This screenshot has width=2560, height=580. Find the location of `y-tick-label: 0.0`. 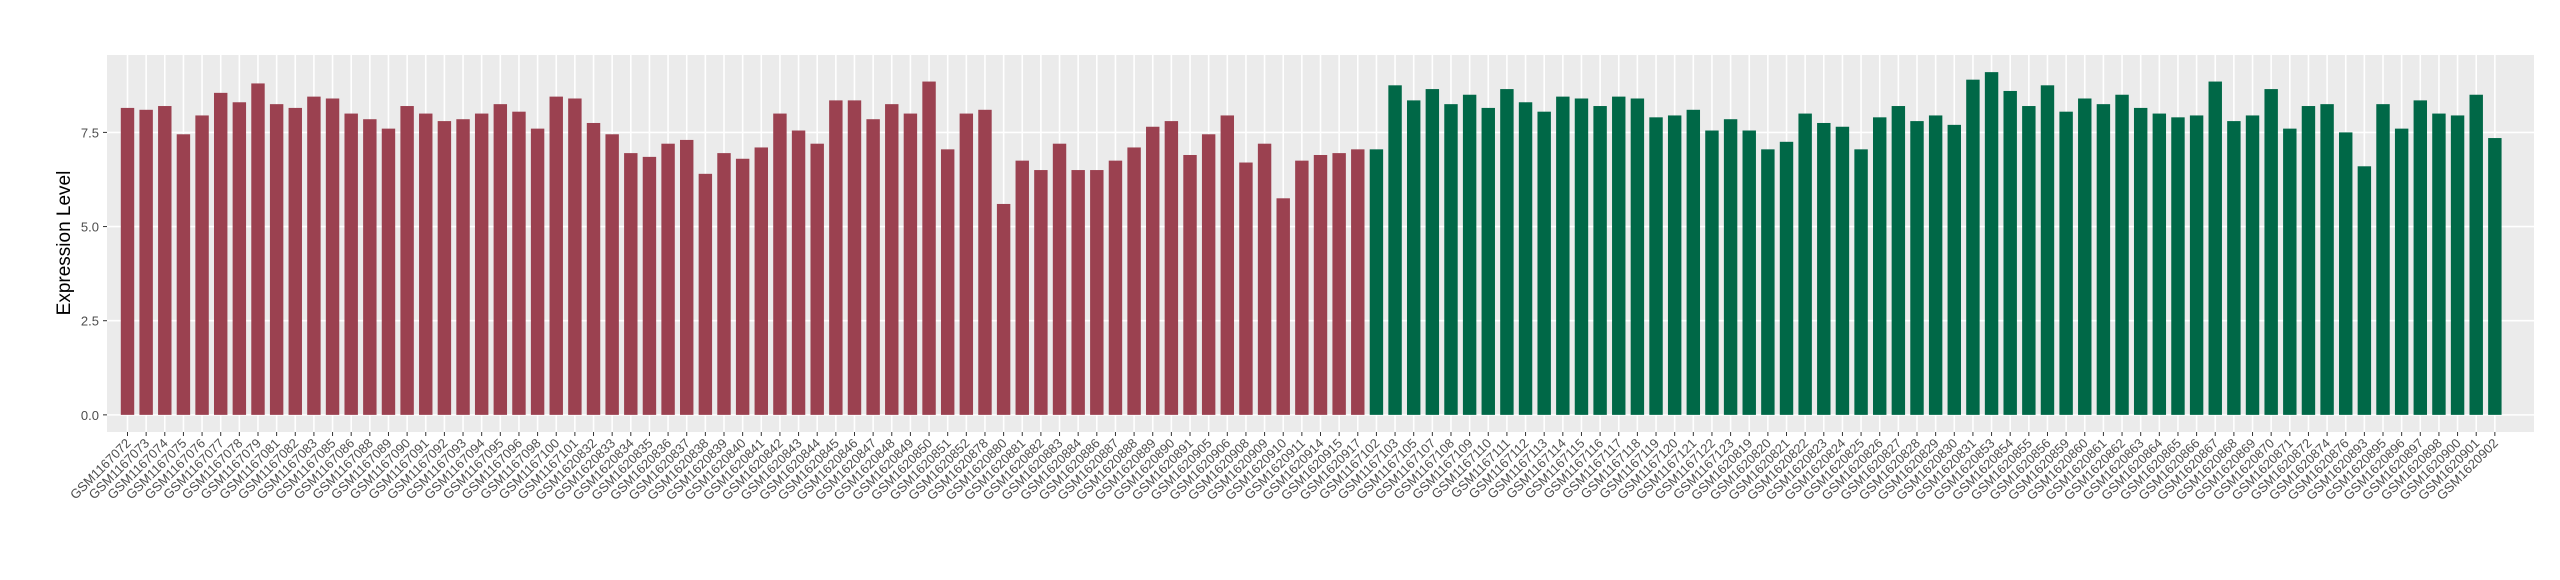

y-tick-label: 0.0 is located at coordinates (90, 415).